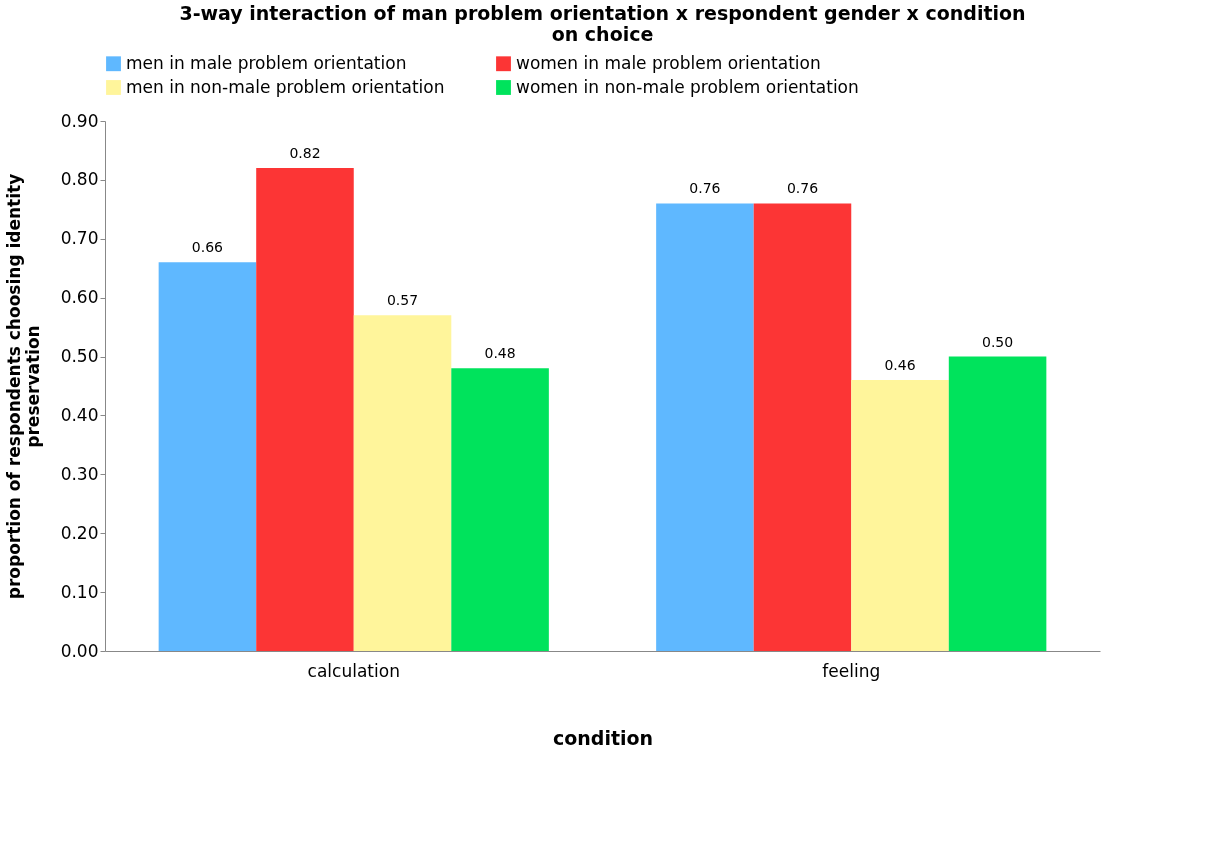  I want to click on y-tick-label: 0.10, so click(79, 591).